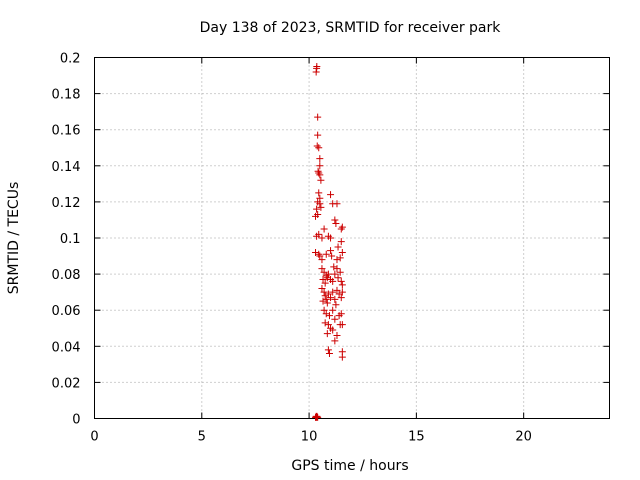 This screenshot has height=480, width=640. What do you see at coordinates (76, 420) in the screenshot?
I see `y-tick-label: 0` at bounding box center [76, 420].